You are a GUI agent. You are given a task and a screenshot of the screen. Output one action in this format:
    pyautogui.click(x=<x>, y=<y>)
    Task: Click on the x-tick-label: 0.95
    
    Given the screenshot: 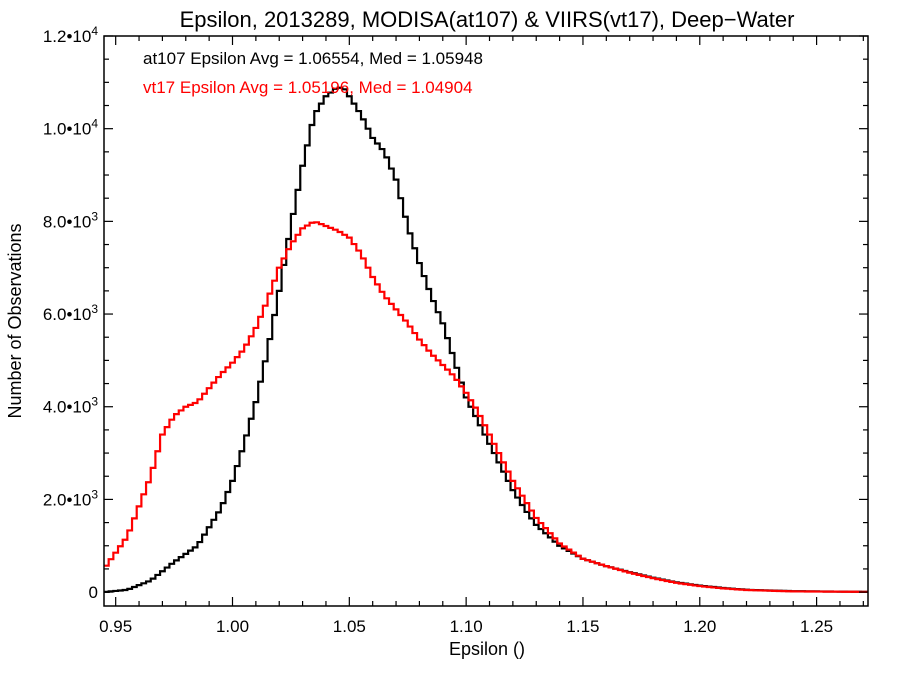 What is the action you would take?
    pyautogui.click(x=115, y=626)
    